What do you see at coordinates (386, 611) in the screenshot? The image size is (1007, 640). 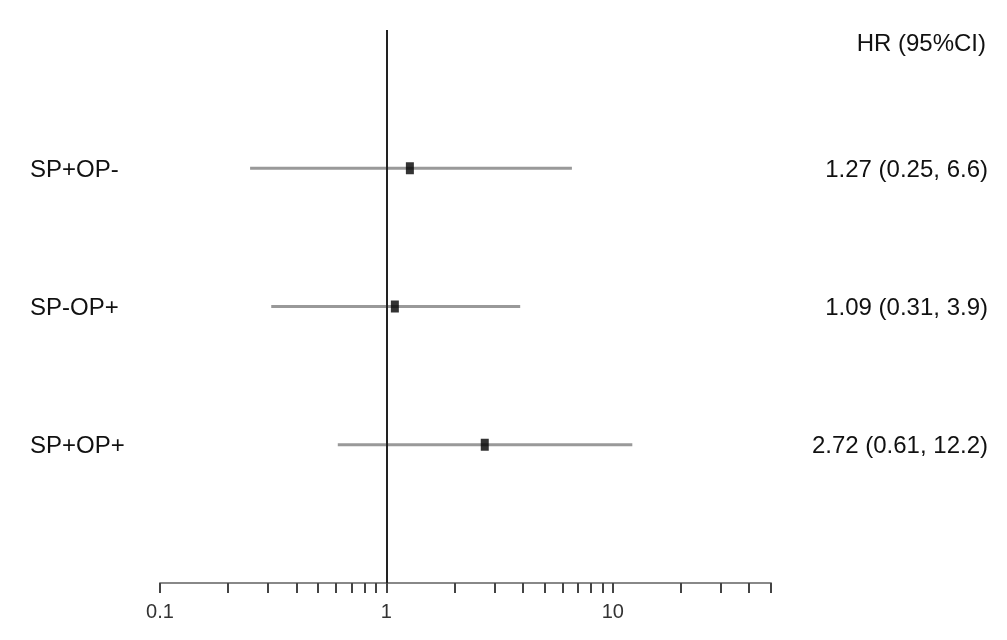 I see `x-tick-label: 1` at bounding box center [386, 611].